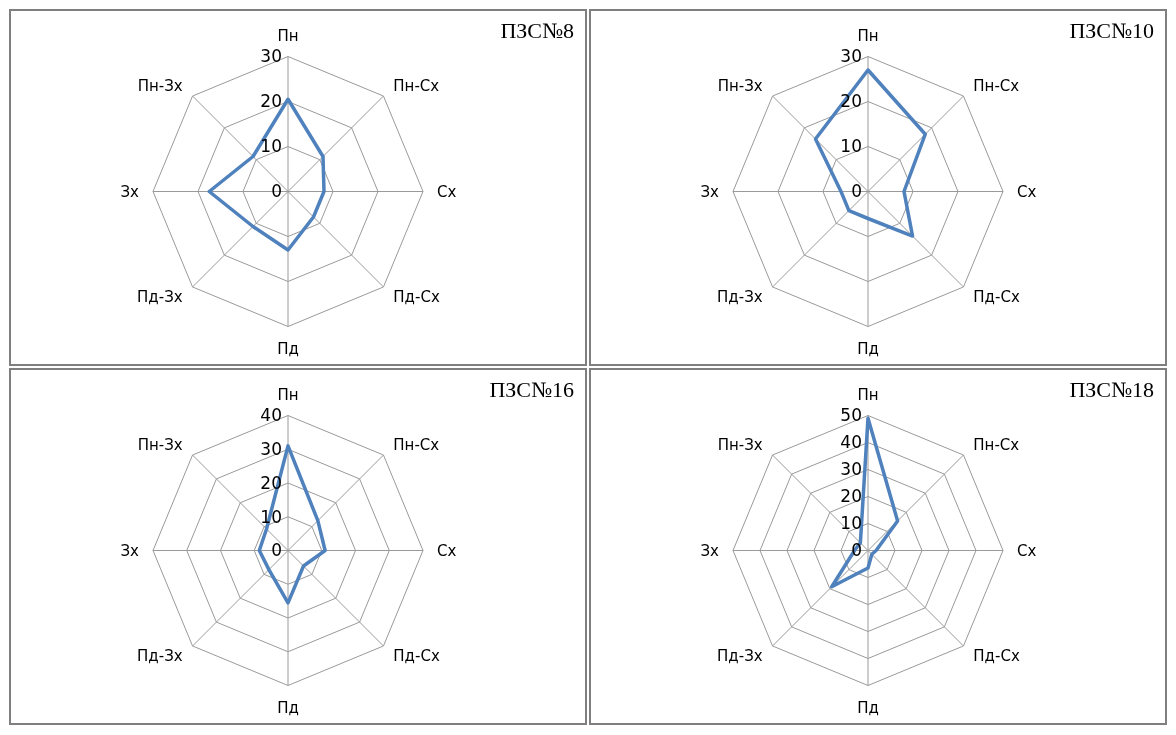  I want to click on text: ПЗС№16, so click(531, 389).